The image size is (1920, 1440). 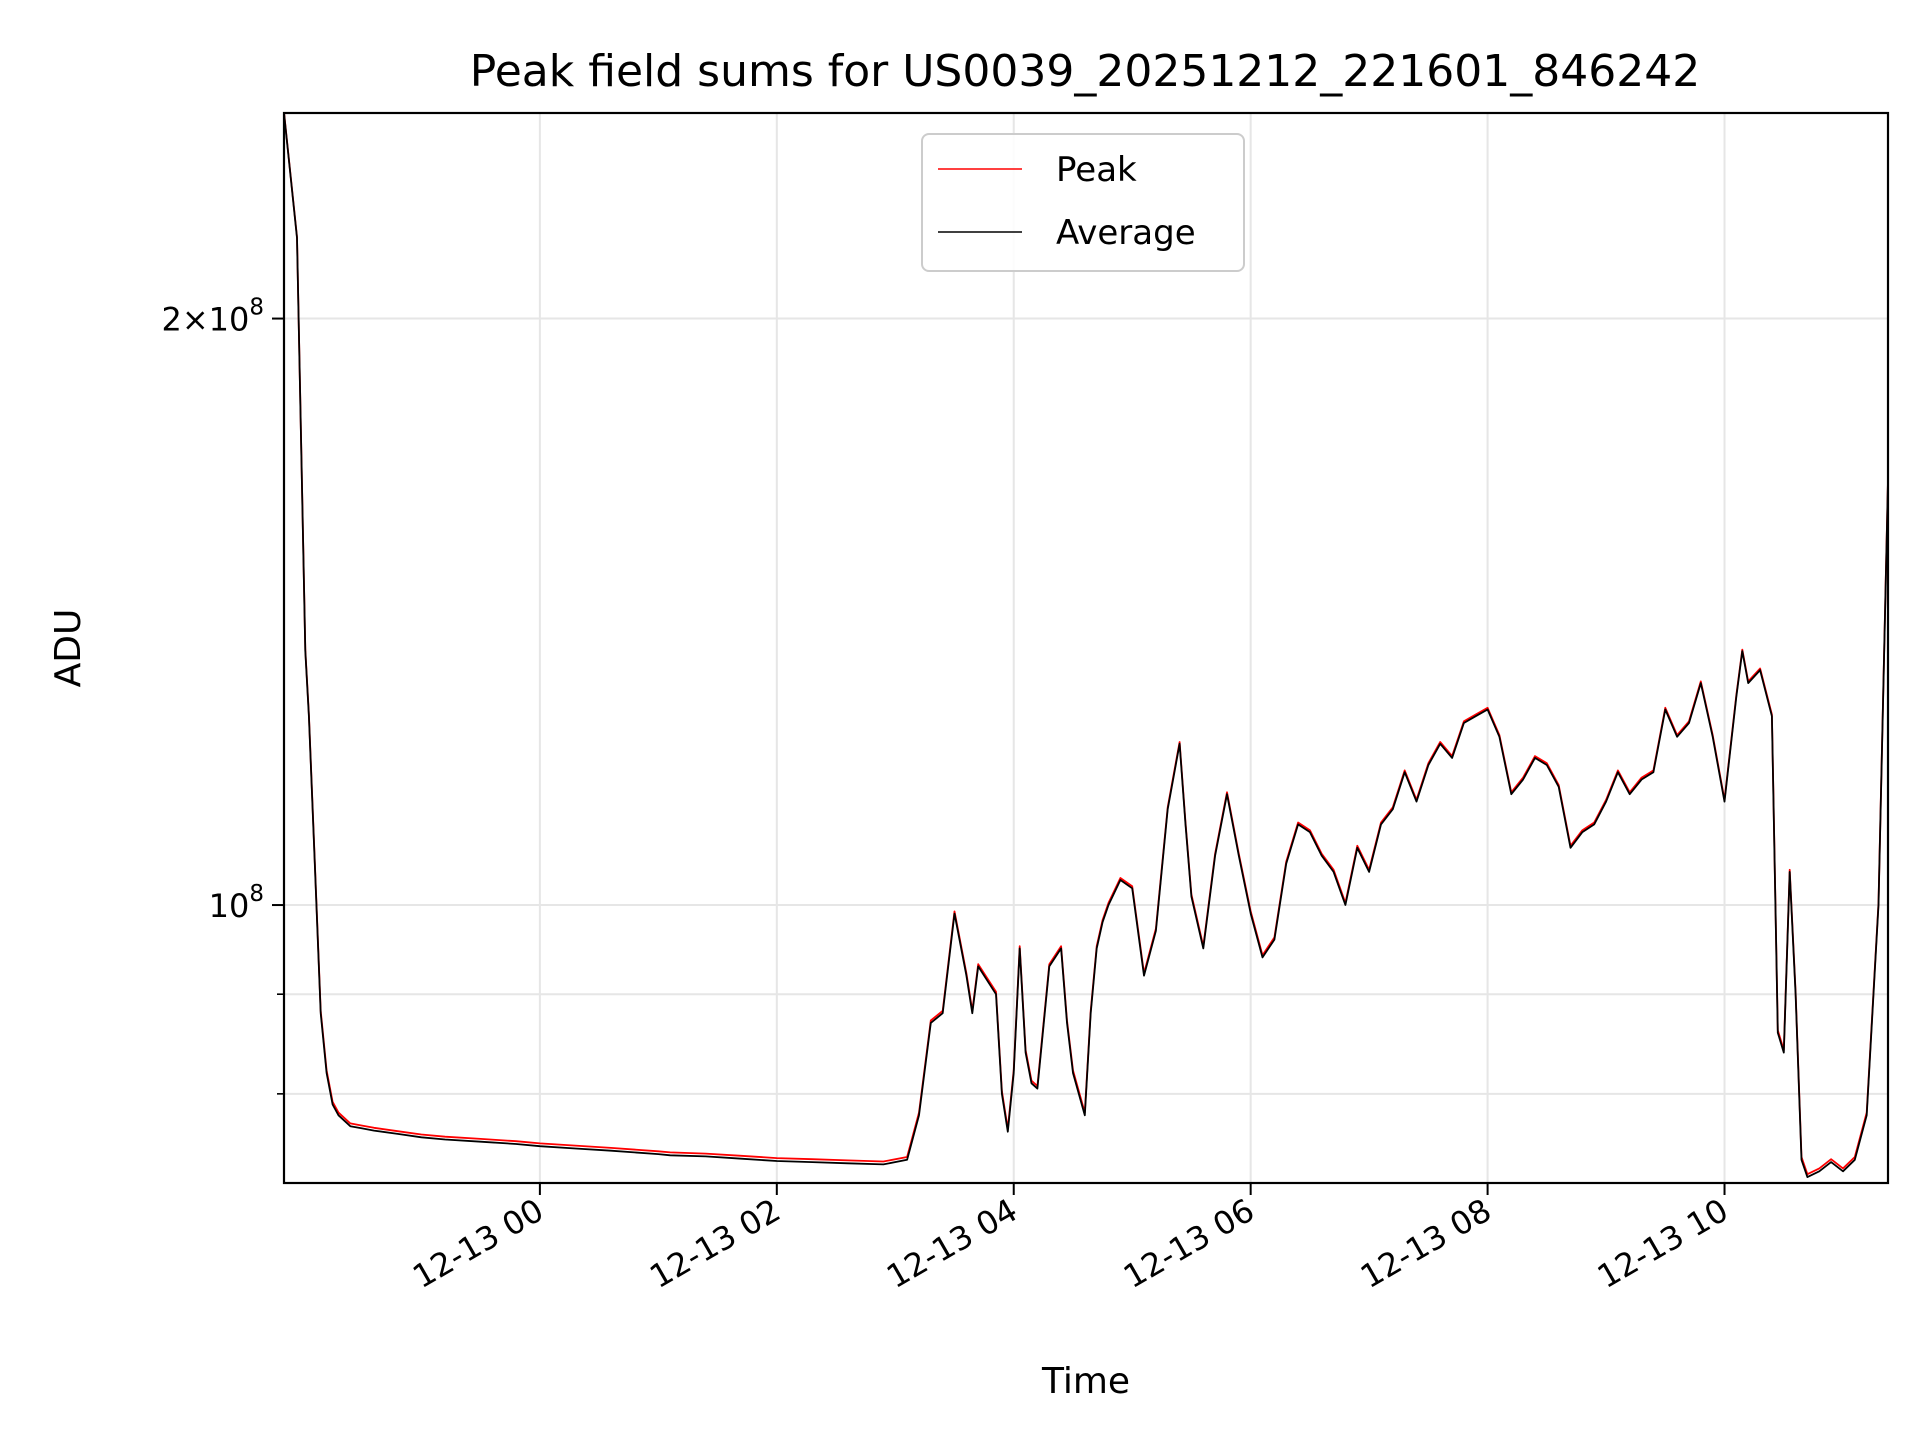 What do you see at coordinates (68, 648) in the screenshot?
I see `y-axis-label: ADU` at bounding box center [68, 648].